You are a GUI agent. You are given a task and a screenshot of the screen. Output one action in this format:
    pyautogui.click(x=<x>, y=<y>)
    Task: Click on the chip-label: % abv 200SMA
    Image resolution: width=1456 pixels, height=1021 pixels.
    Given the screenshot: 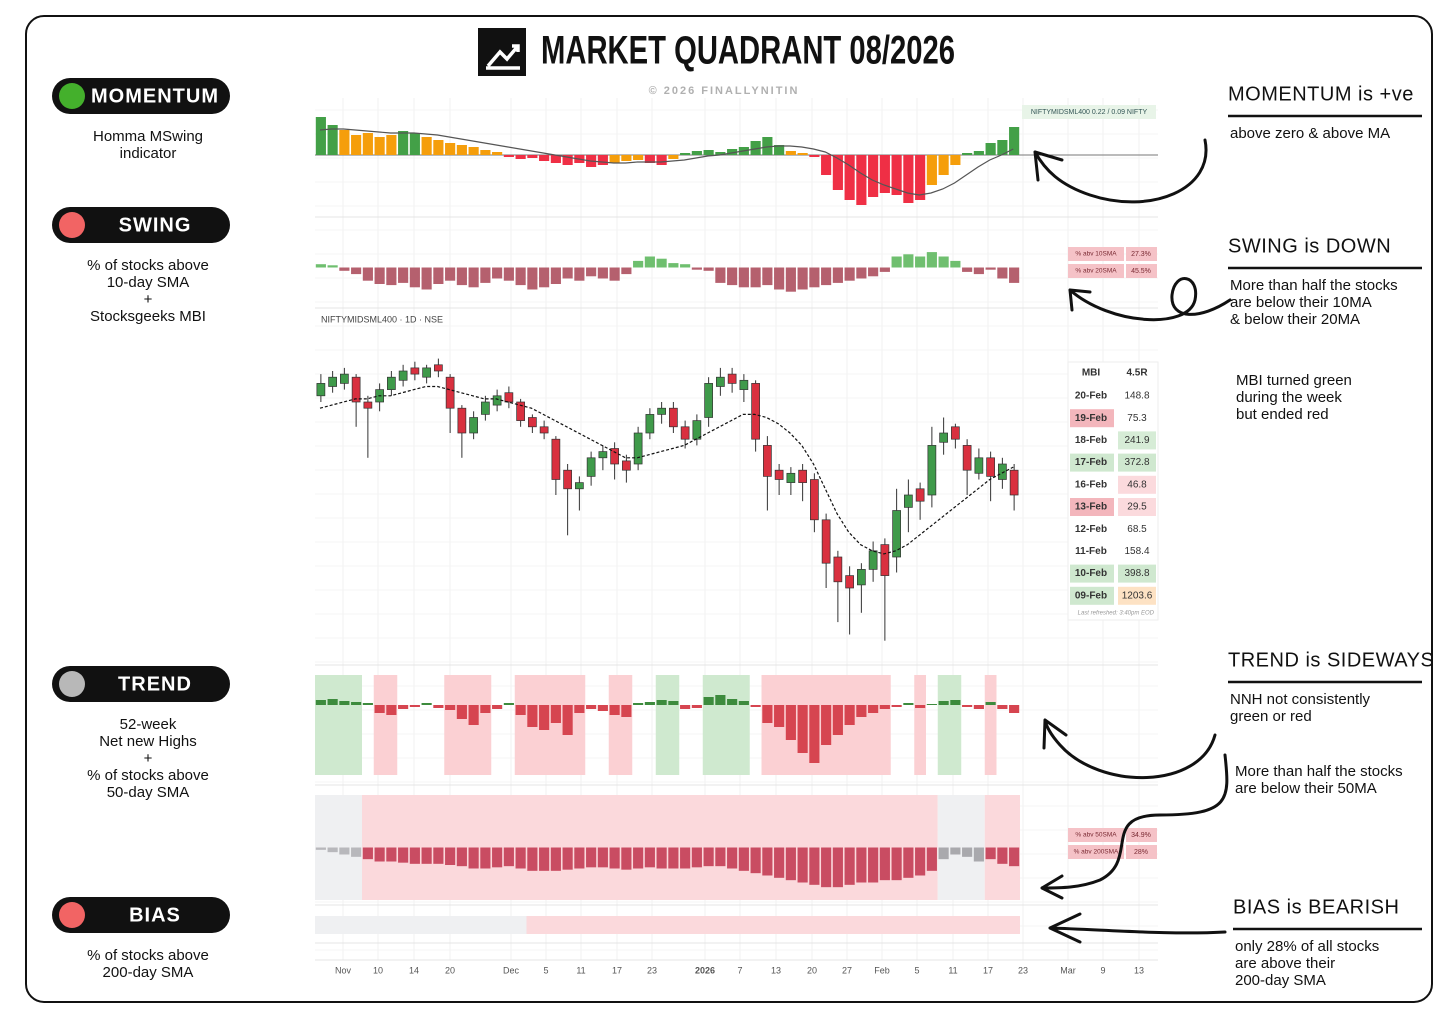 What is the action you would take?
    pyautogui.click(x=1096, y=852)
    